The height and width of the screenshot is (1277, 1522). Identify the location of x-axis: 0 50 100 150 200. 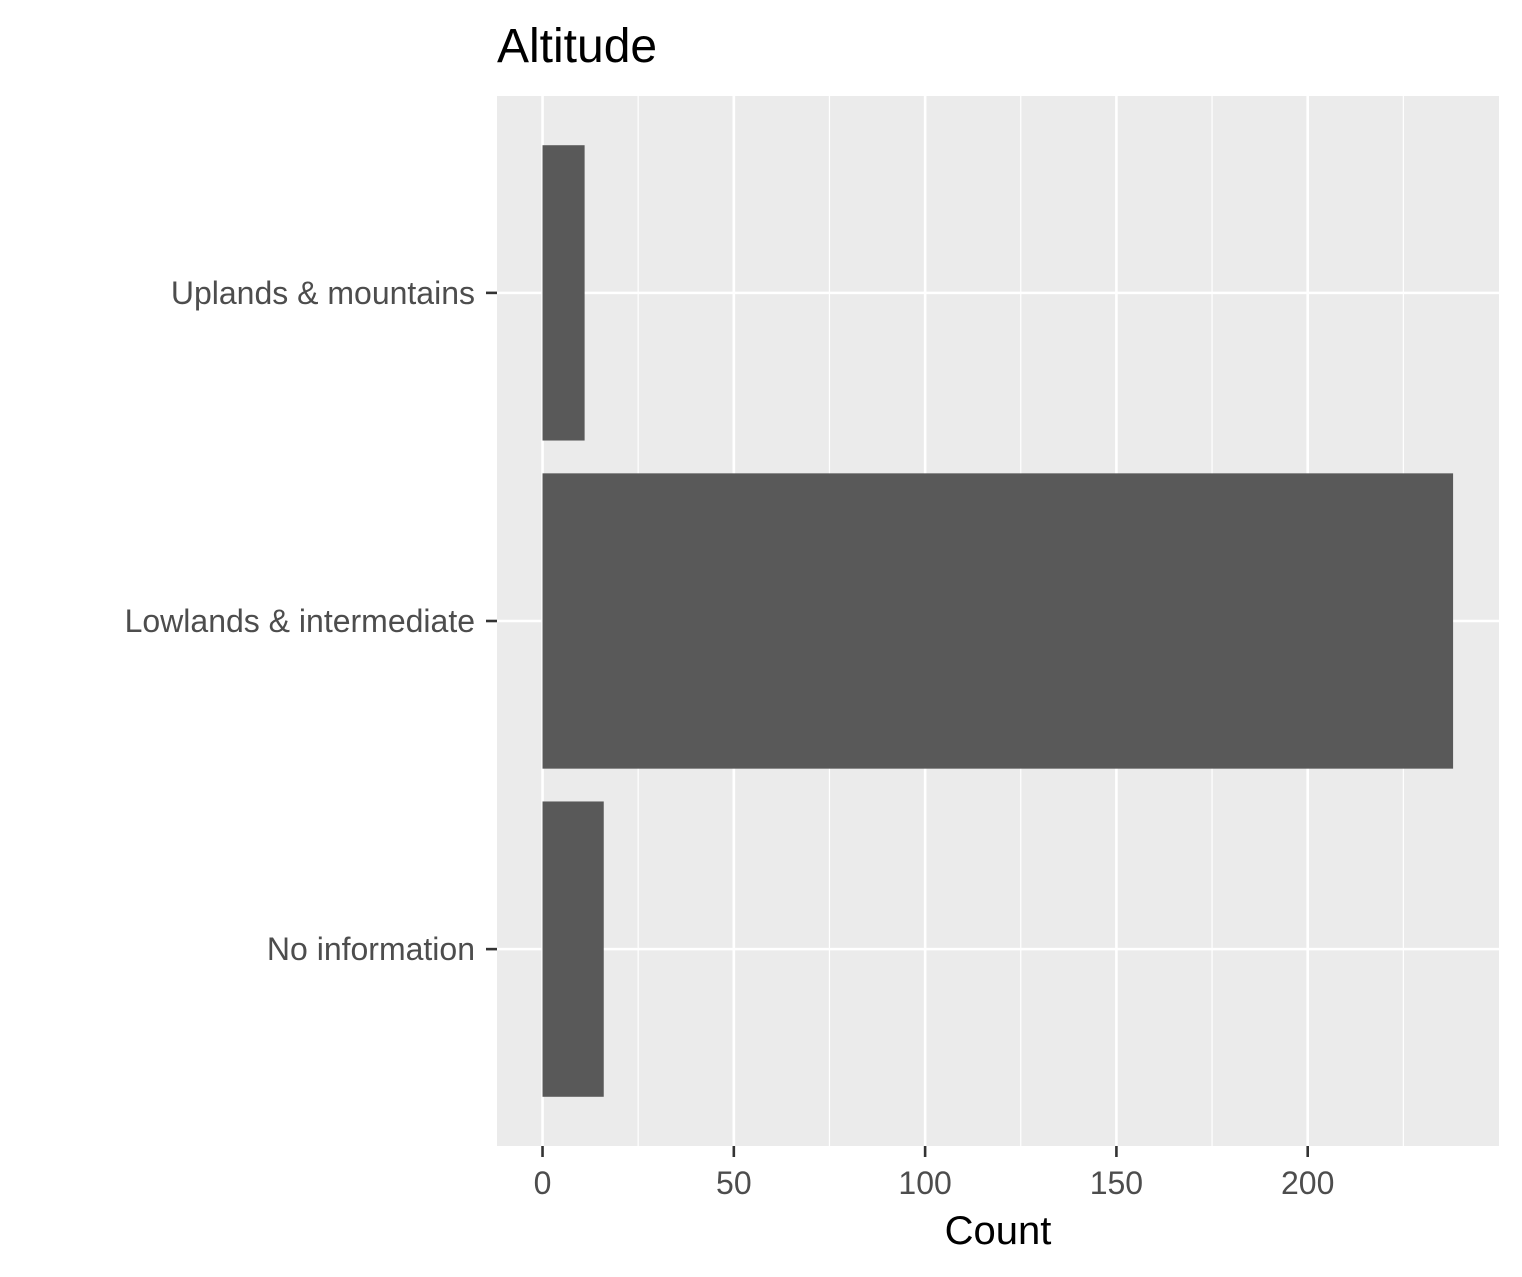
(934, 1173).